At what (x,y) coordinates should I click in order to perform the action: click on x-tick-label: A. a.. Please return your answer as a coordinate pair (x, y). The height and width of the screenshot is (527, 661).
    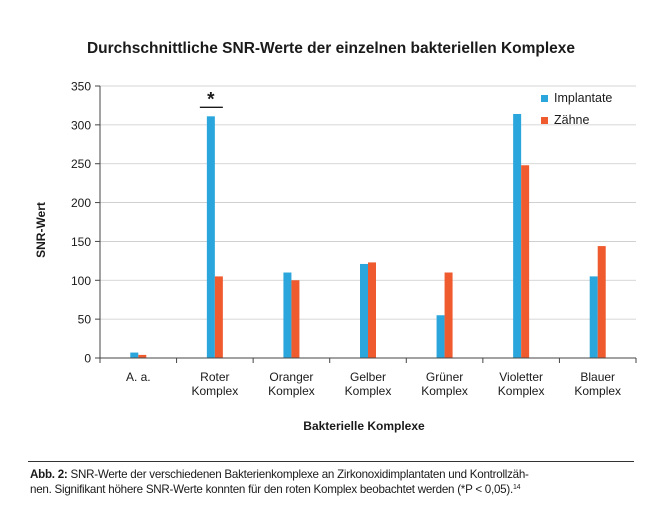
    Looking at the image, I should click on (138, 377).